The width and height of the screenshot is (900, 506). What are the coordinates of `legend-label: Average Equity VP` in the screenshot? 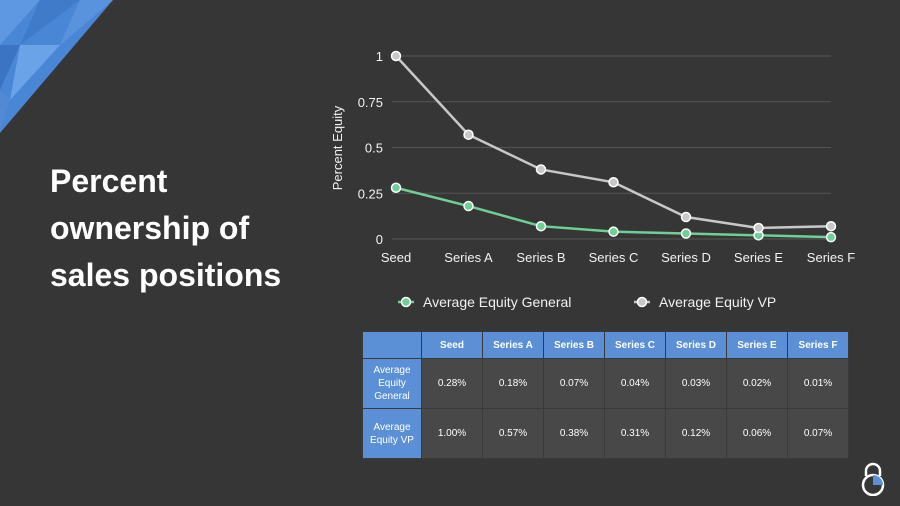 It's located at (717, 302).